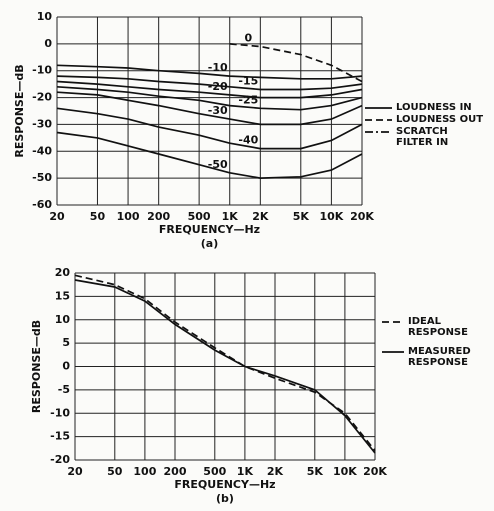 This screenshot has width=494, height=511. I want to click on legend-label: LOUDNESS IN, so click(434, 107).